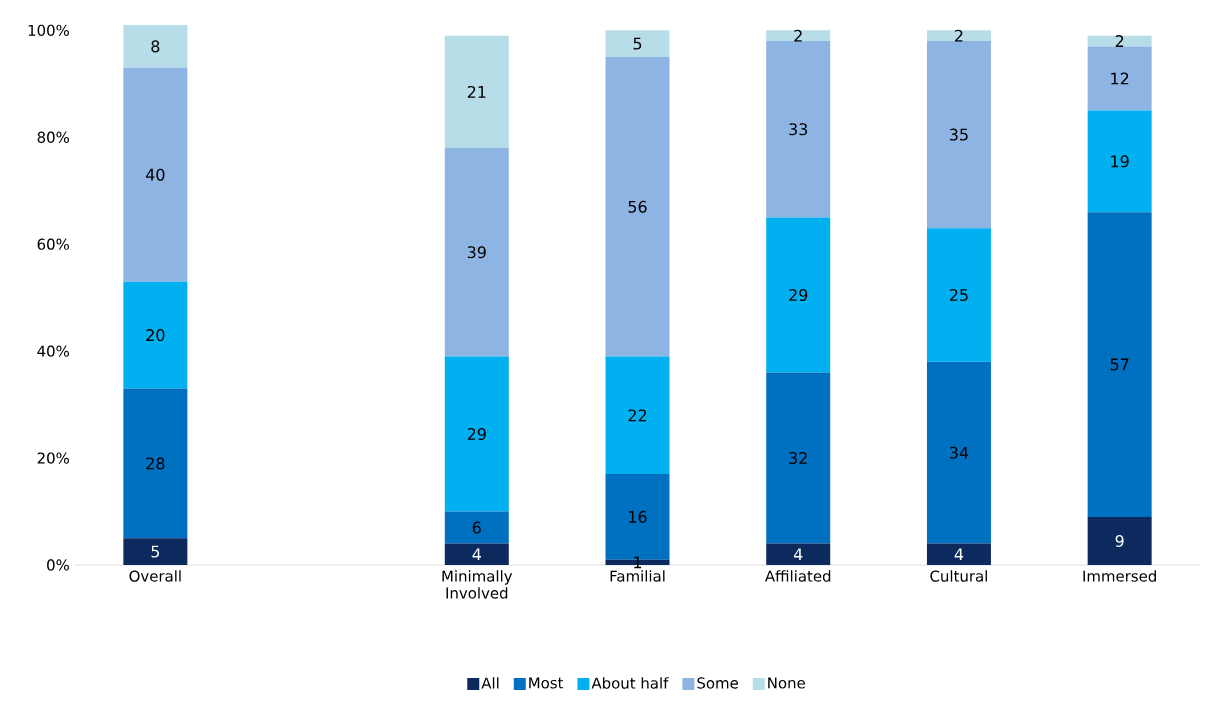  What do you see at coordinates (638, 516) in the screenshot?
I see `data-label: 16` at bounding box center [638, 516].